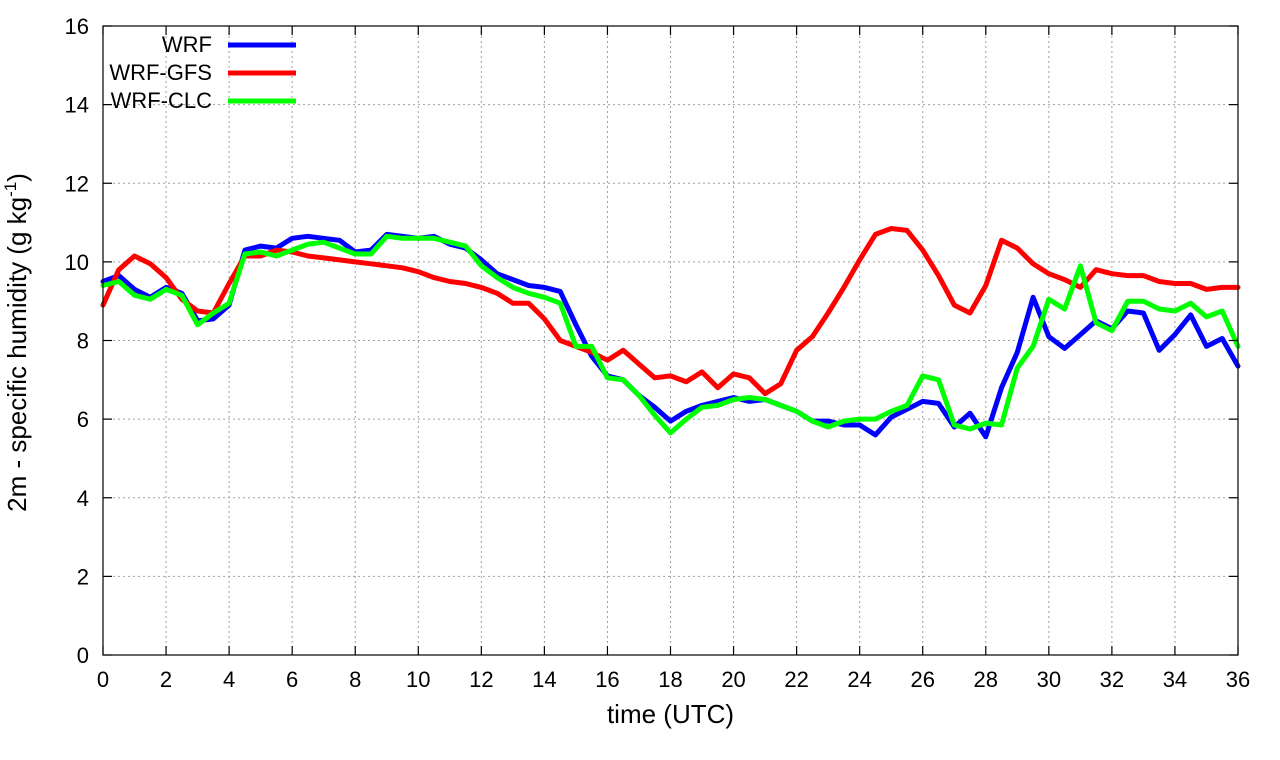 The image size is (1280, 760). Describe the element at coordinates (17, 177) in the screenshot. I see `y-axis-title-close: )` at that location.